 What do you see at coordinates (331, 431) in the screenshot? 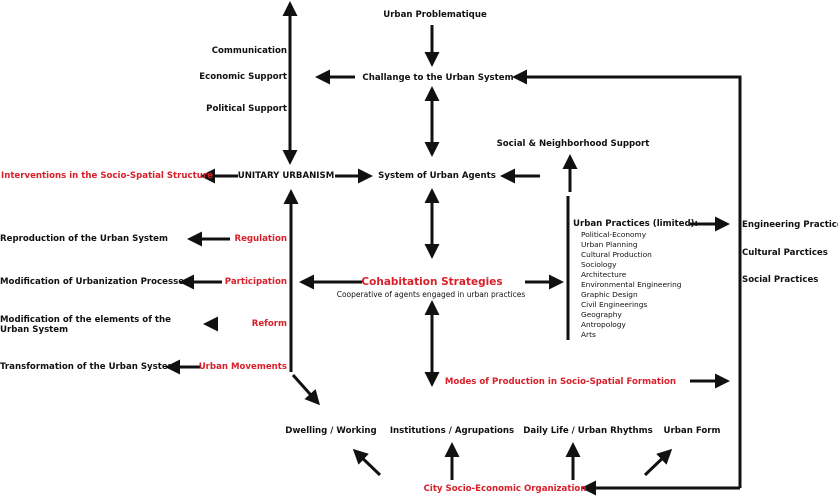
I see `dwelling-working: Dwelling / Working` at bounding box center [331, 431].